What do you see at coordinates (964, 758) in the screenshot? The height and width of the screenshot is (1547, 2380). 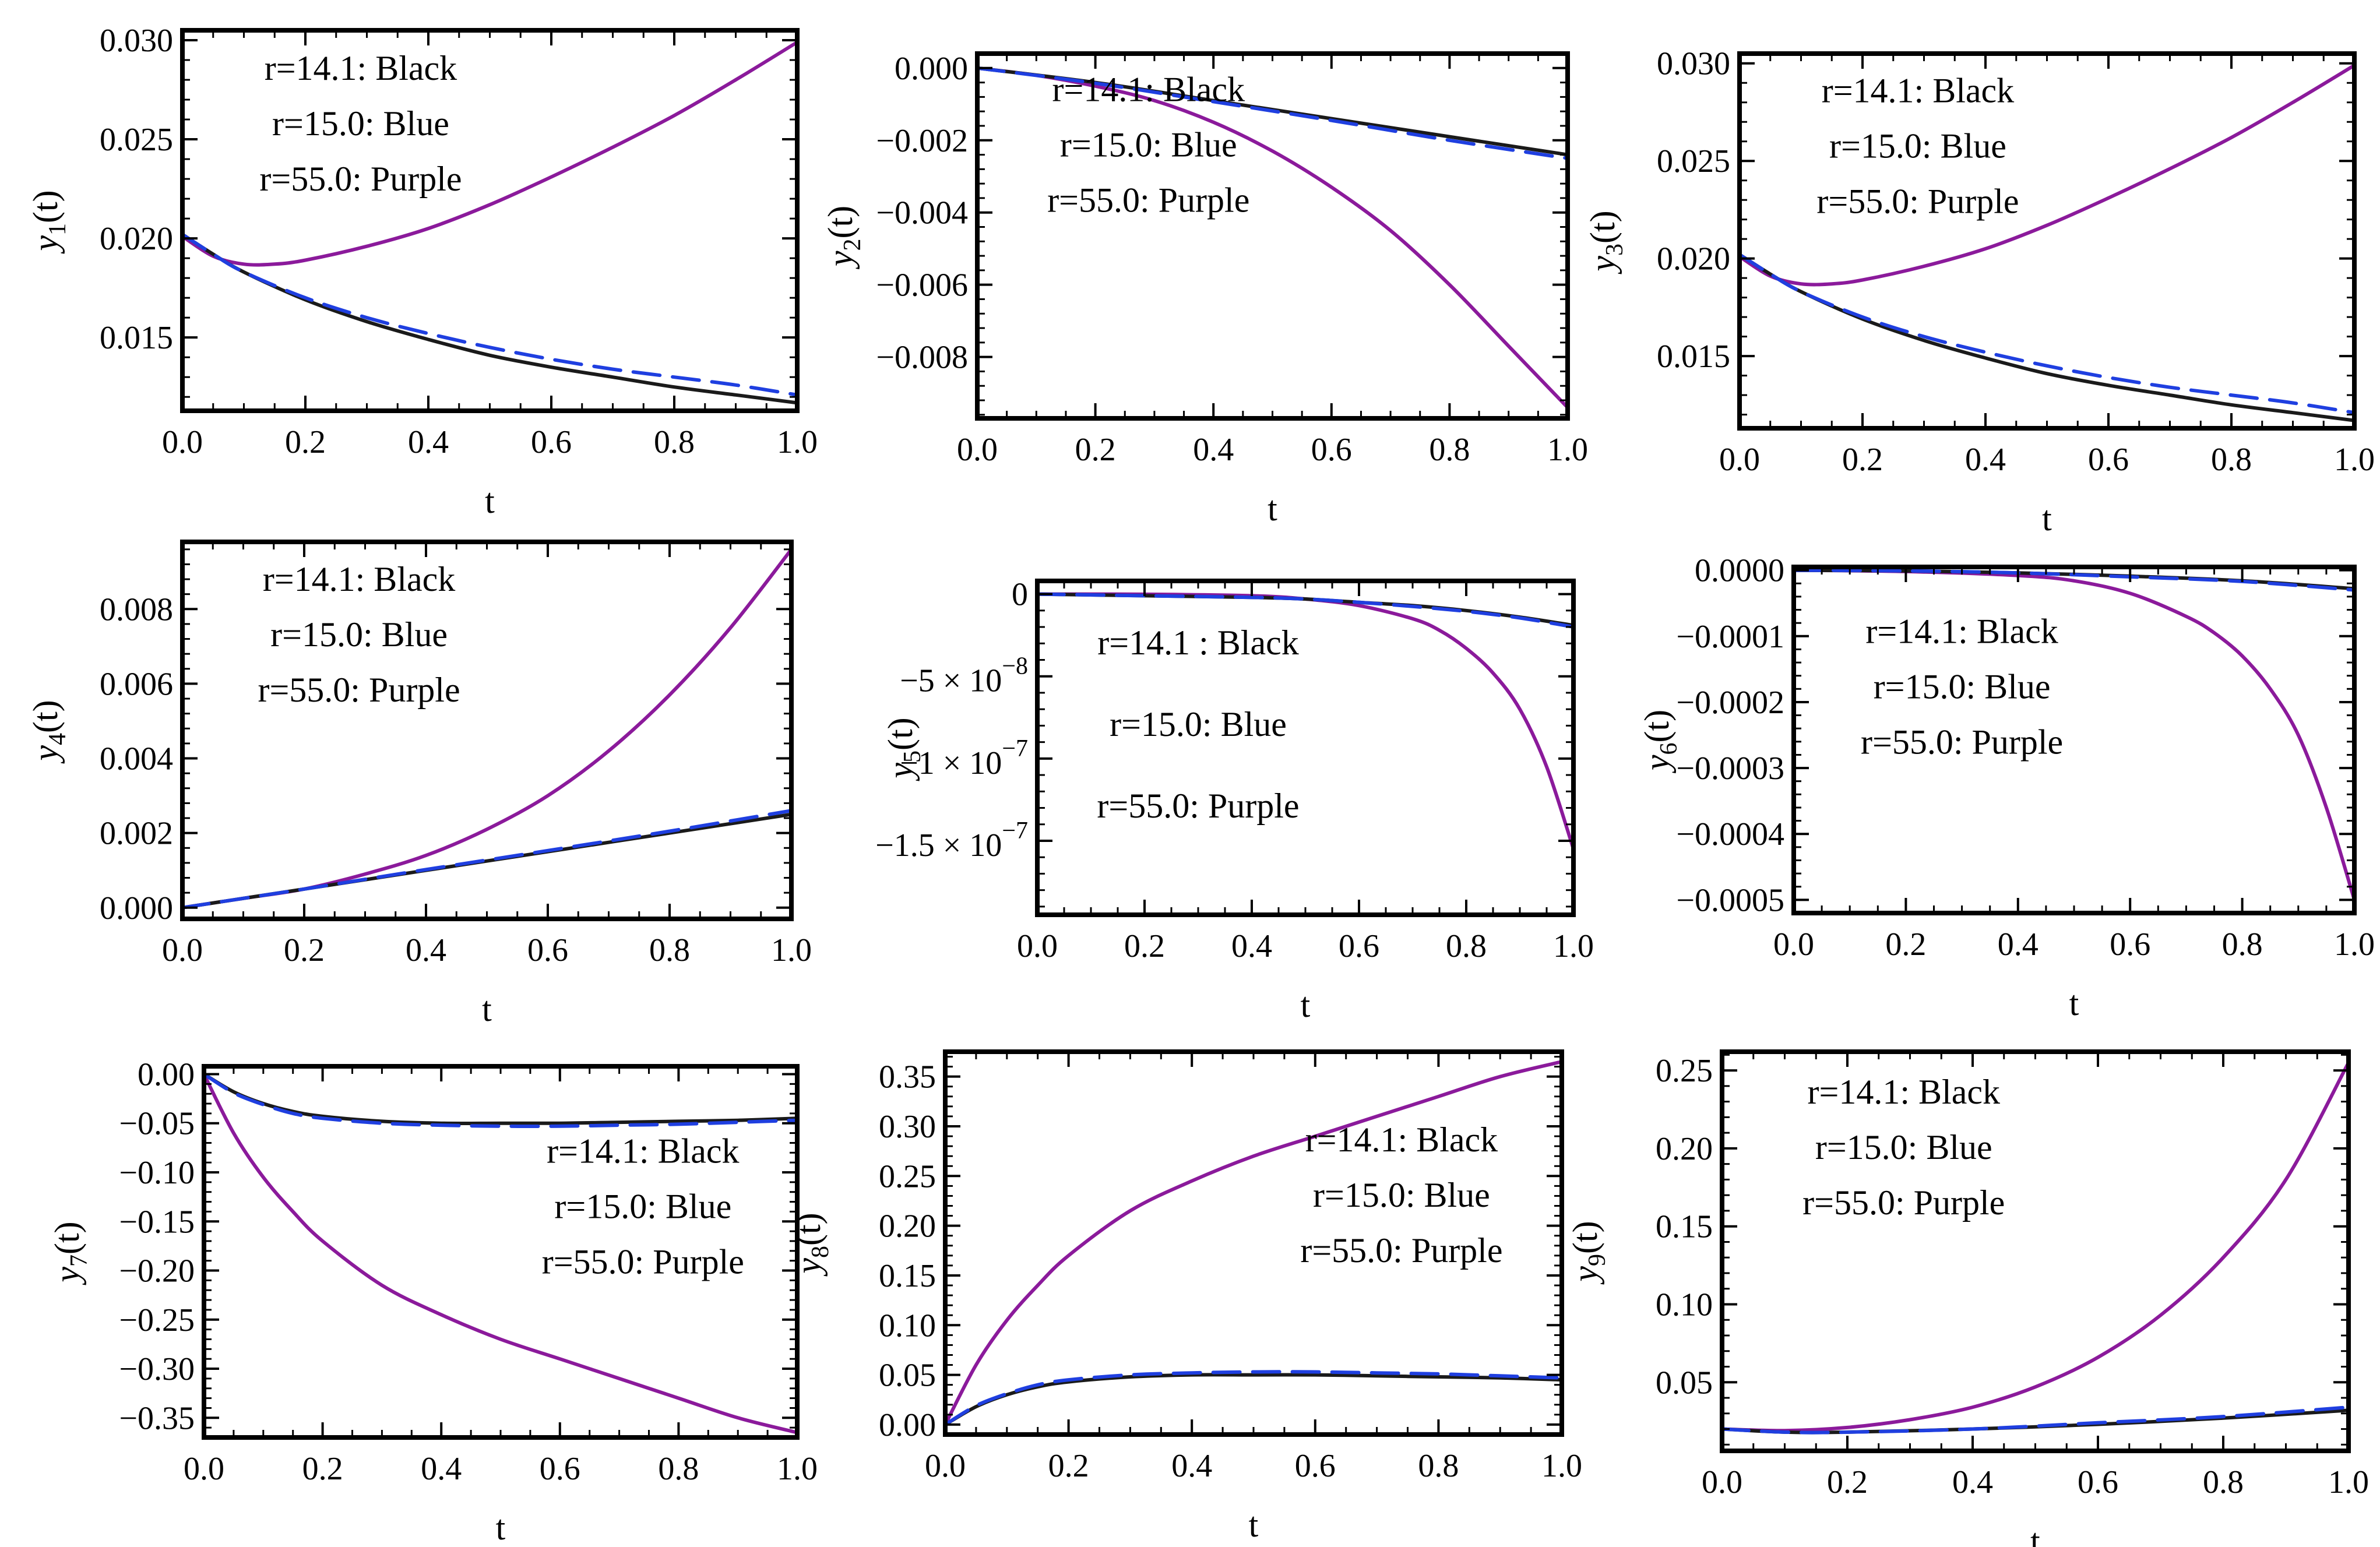 I see `y-tick-label: −1 × 10⁻⁷` at bounding box center [964, 758].